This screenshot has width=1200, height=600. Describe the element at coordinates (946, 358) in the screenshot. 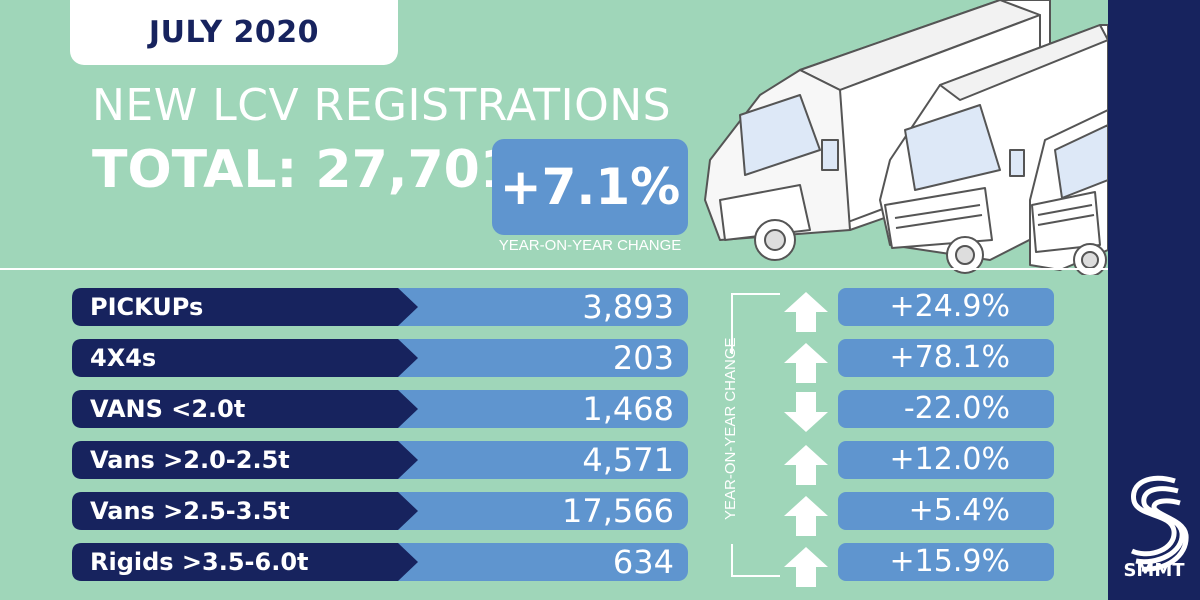

I see `change-badge: +78.1%` at that location.